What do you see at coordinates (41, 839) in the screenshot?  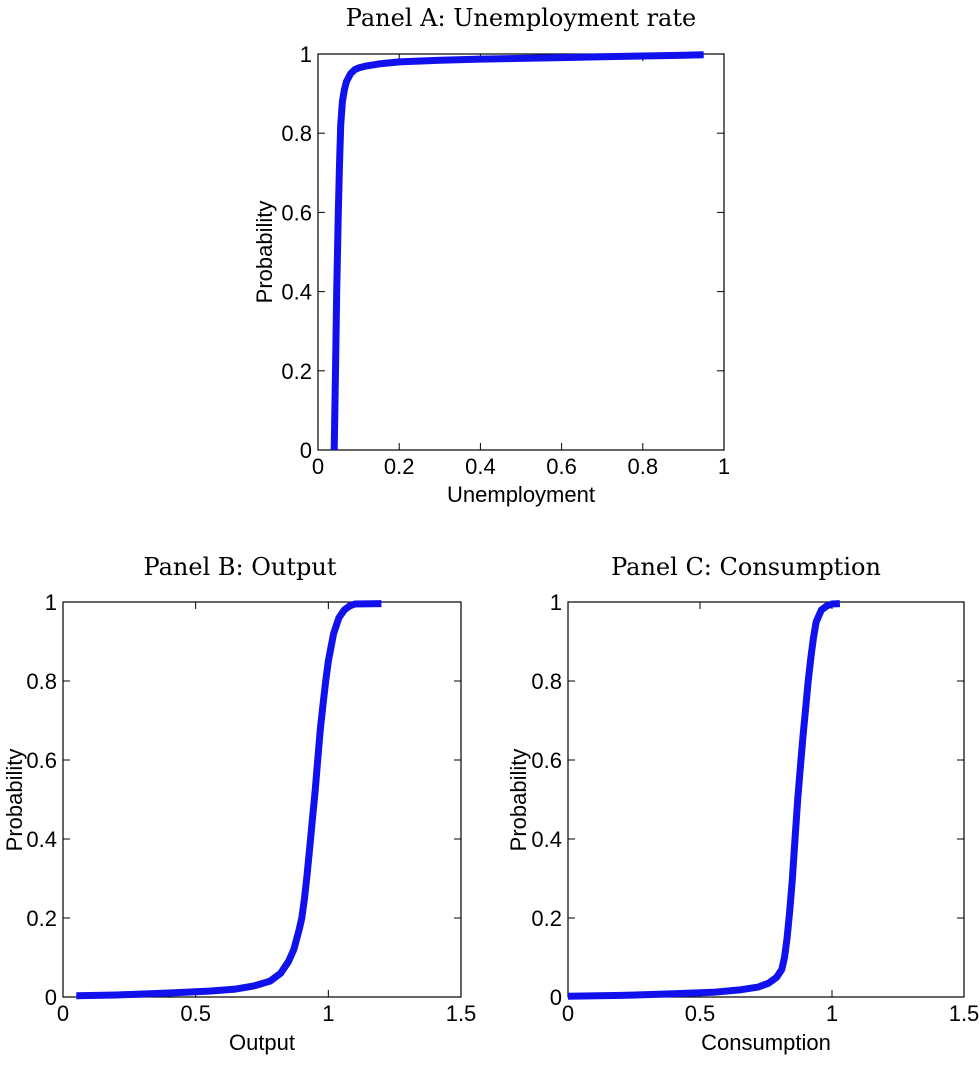 I see `panel-b-y-tick-label: 0.4` at bounding box center [41, 839].